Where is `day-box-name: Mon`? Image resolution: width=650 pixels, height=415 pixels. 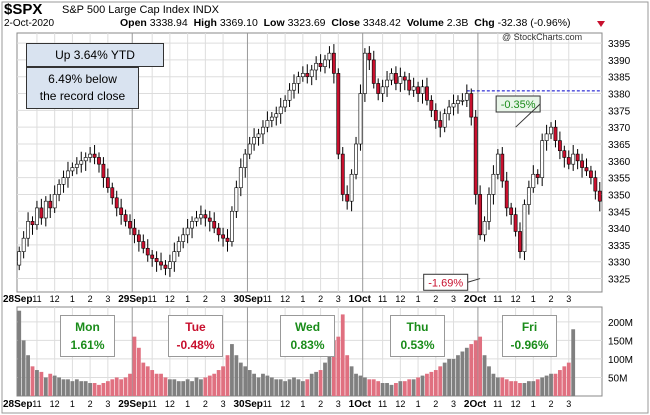 day-box-name: Mon is located at coordinates (87, 327).